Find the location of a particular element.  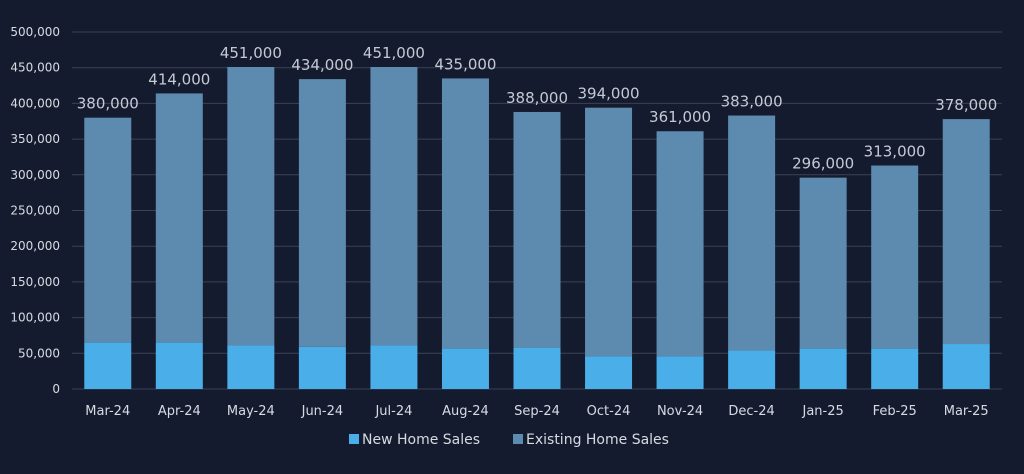

y-tick-label: 450,000 is located at coordinates (35, 68).